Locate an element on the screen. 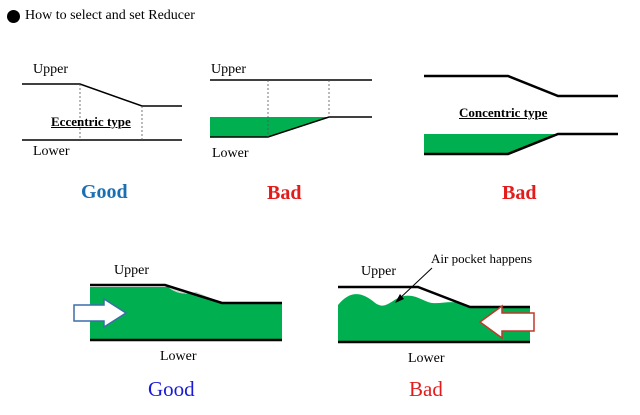 This screenshot has height=415, width=640. diagram5-lower-label: Lower is located at coordinates (426, 358).